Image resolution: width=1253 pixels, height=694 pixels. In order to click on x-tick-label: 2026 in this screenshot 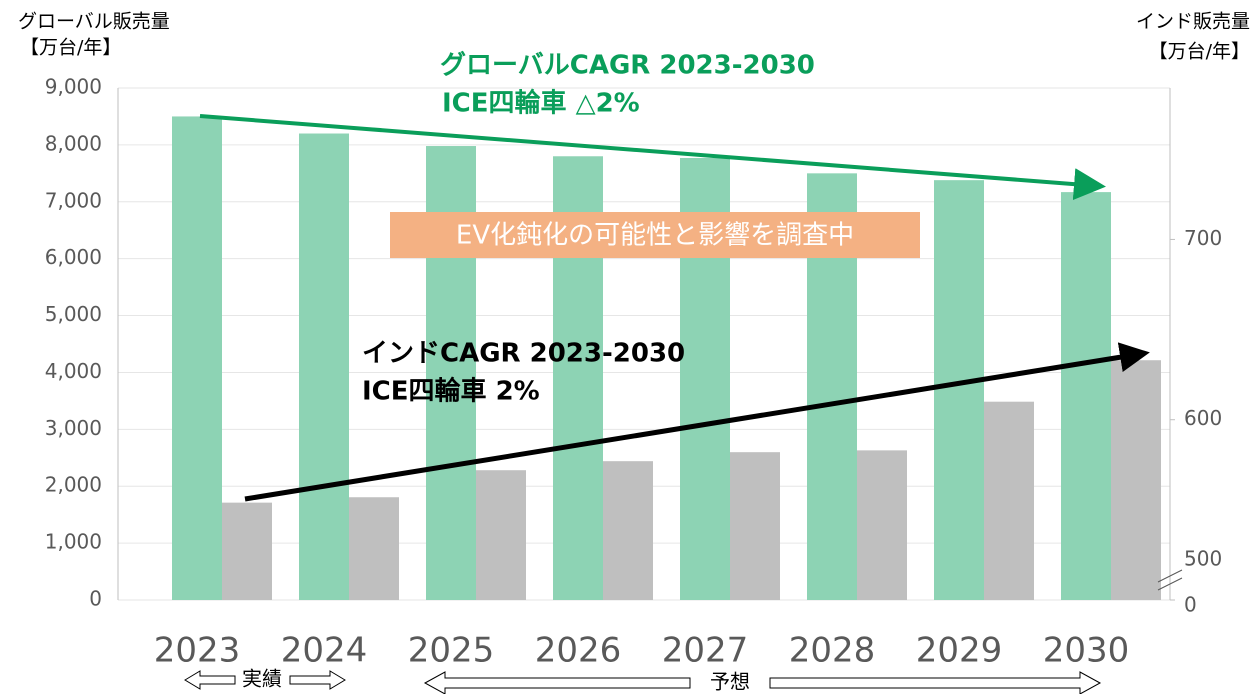, I will do `click(578, 651)`.